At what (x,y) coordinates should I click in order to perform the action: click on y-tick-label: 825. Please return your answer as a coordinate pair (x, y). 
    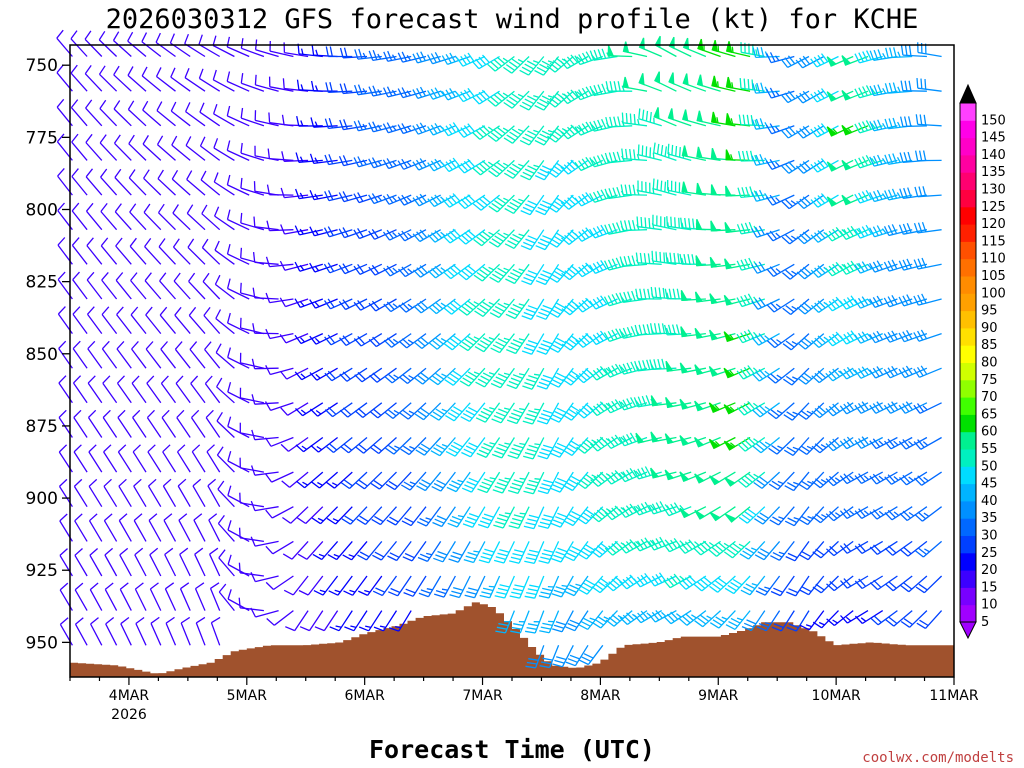
    Looking at the image, I should click on (42, 283).